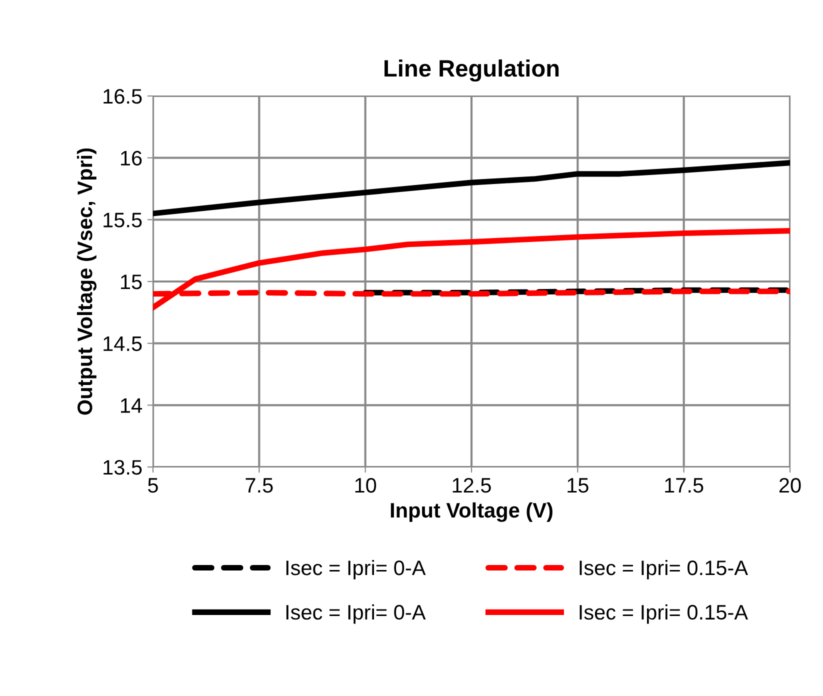 The width and height of the screenshot is (823, 696). I want to click on y-tick-label: 13.5, so click(123, 467).